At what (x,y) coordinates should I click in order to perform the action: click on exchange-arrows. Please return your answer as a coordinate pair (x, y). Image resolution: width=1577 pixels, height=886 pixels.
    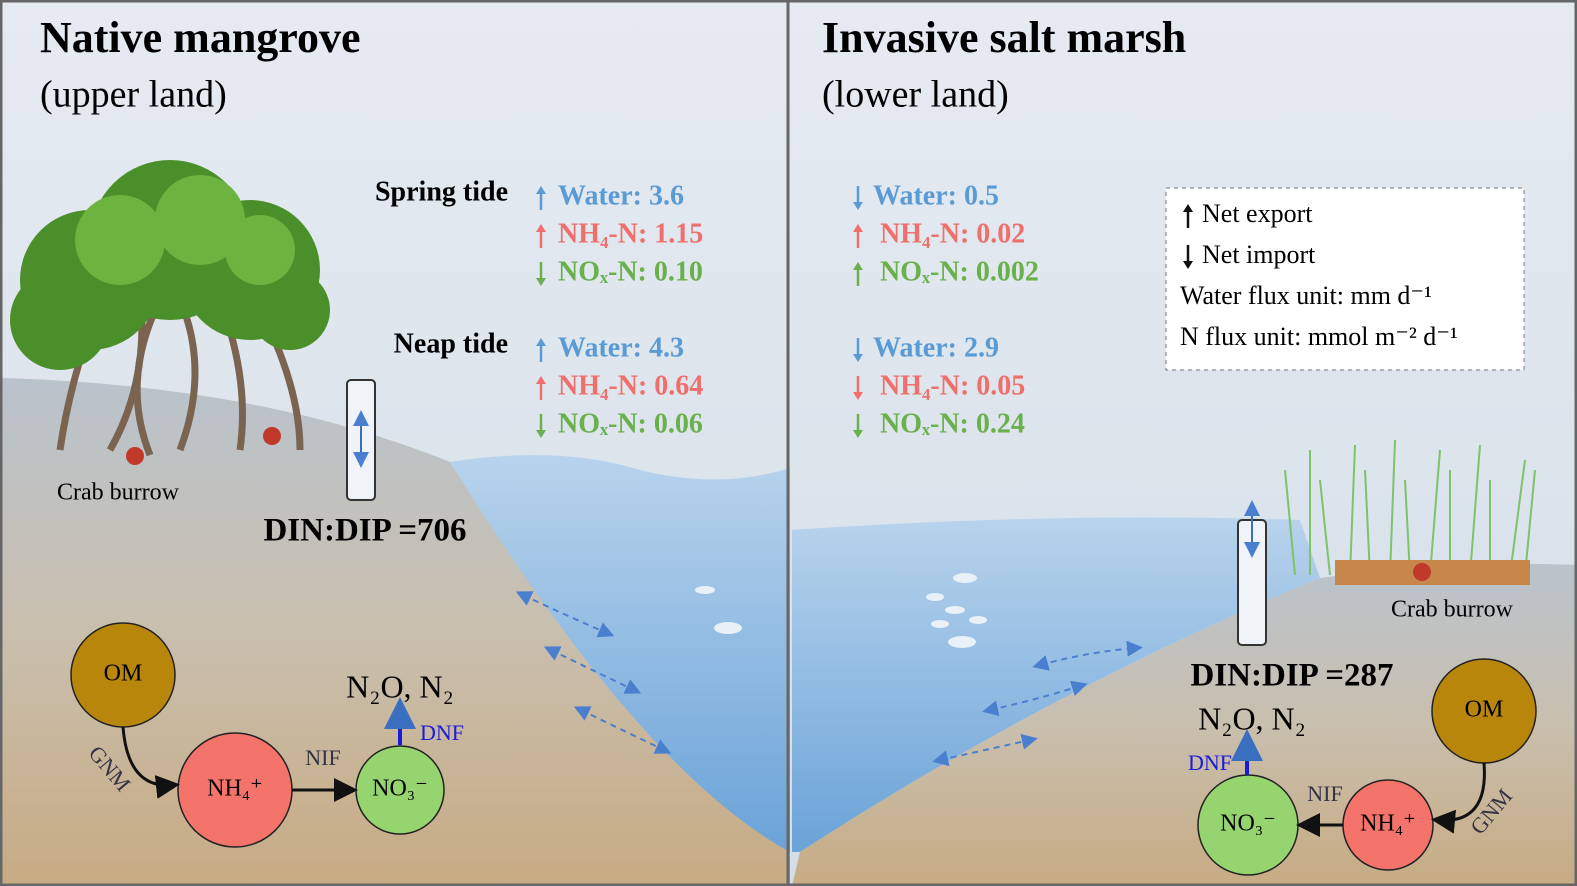
    Looking at the image, I should click on (829, 679).